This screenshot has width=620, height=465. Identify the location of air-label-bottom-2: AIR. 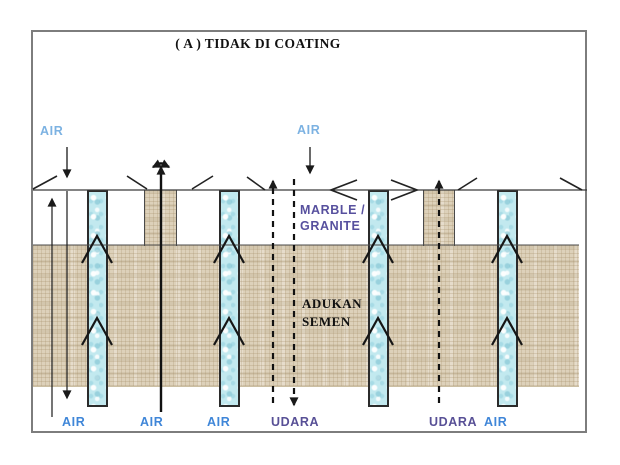
(152, 422).